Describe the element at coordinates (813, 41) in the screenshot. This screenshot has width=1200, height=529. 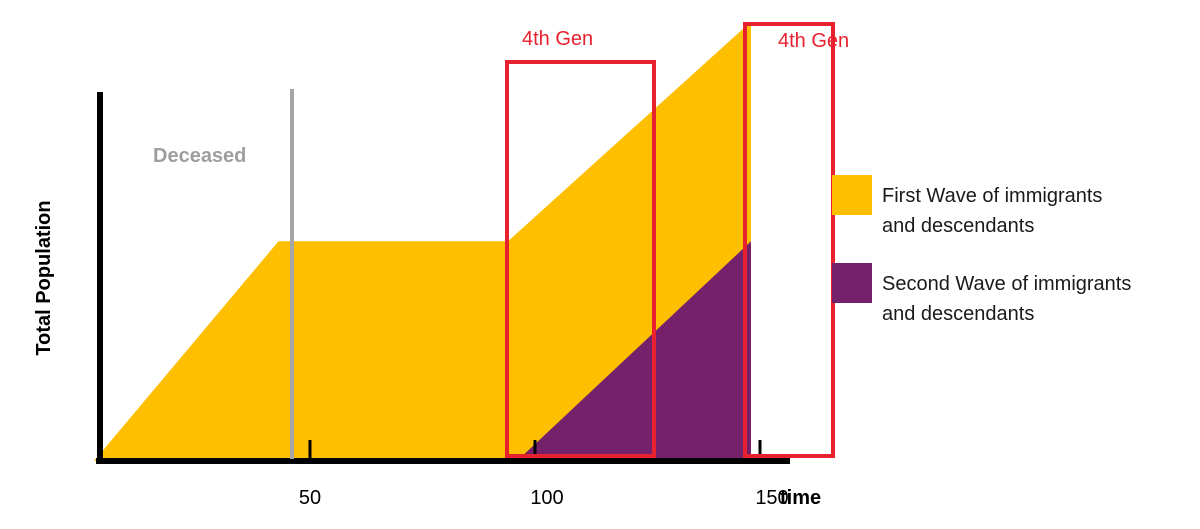
I see `fourth-gen-label-2: 4th Gen` at that location.